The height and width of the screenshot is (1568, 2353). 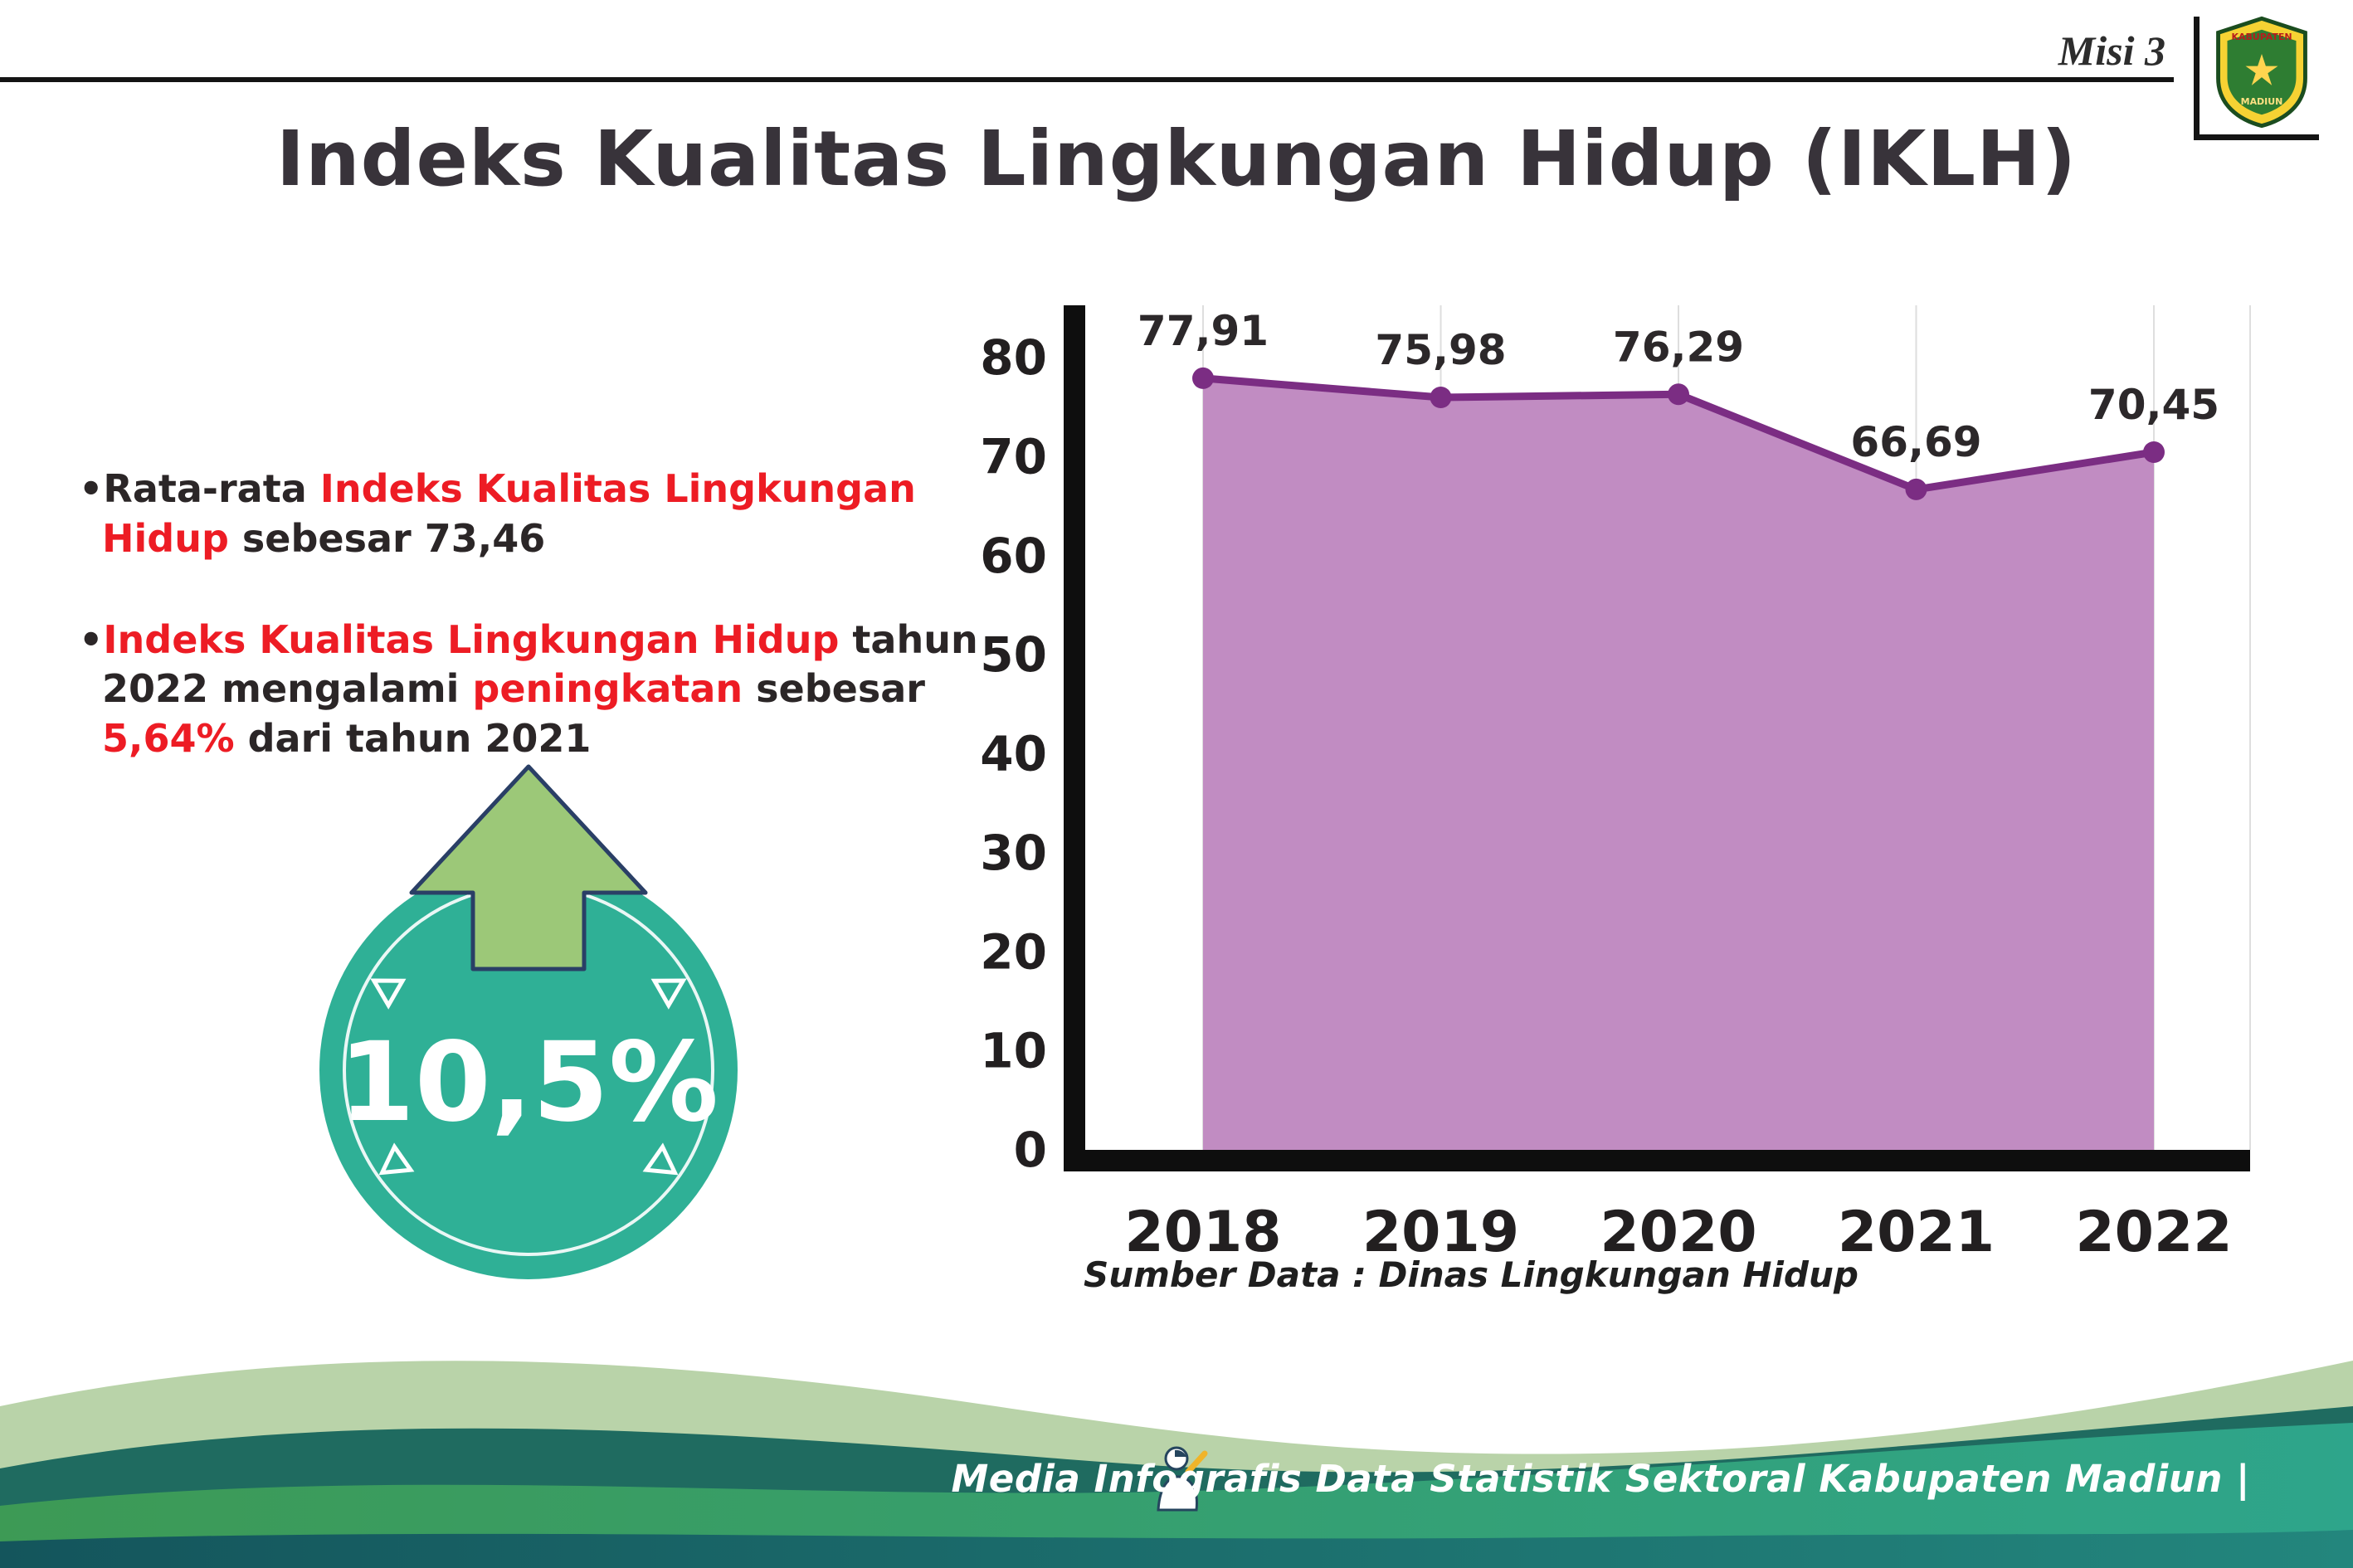 I want to click on y-tick-label: 40, so click(x=1013, y=754).